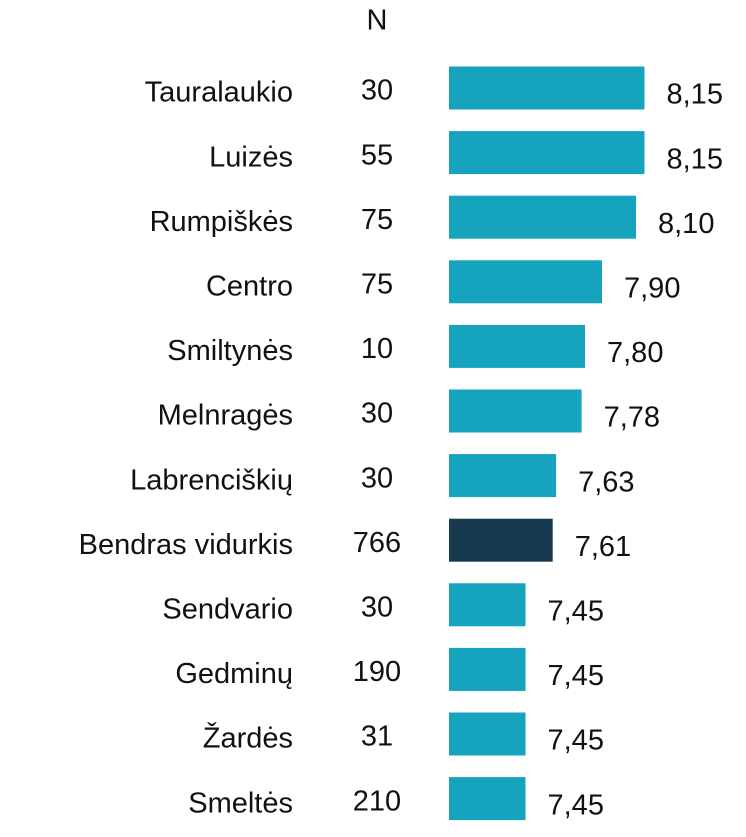 This screenshot has height=837, width=746. I want to click on category-label: Smiltynės, so click(230, 351).